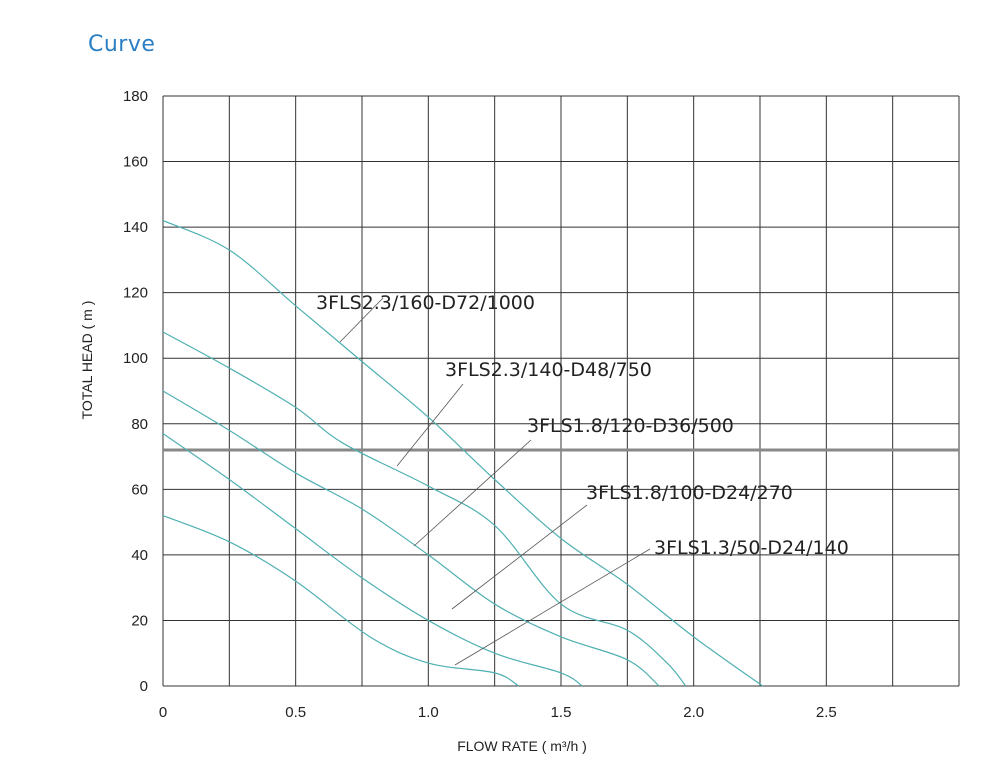 The height and width of the screenshot is (766, 997). I want to click on y-tick-label: 120, so click(135, 293).